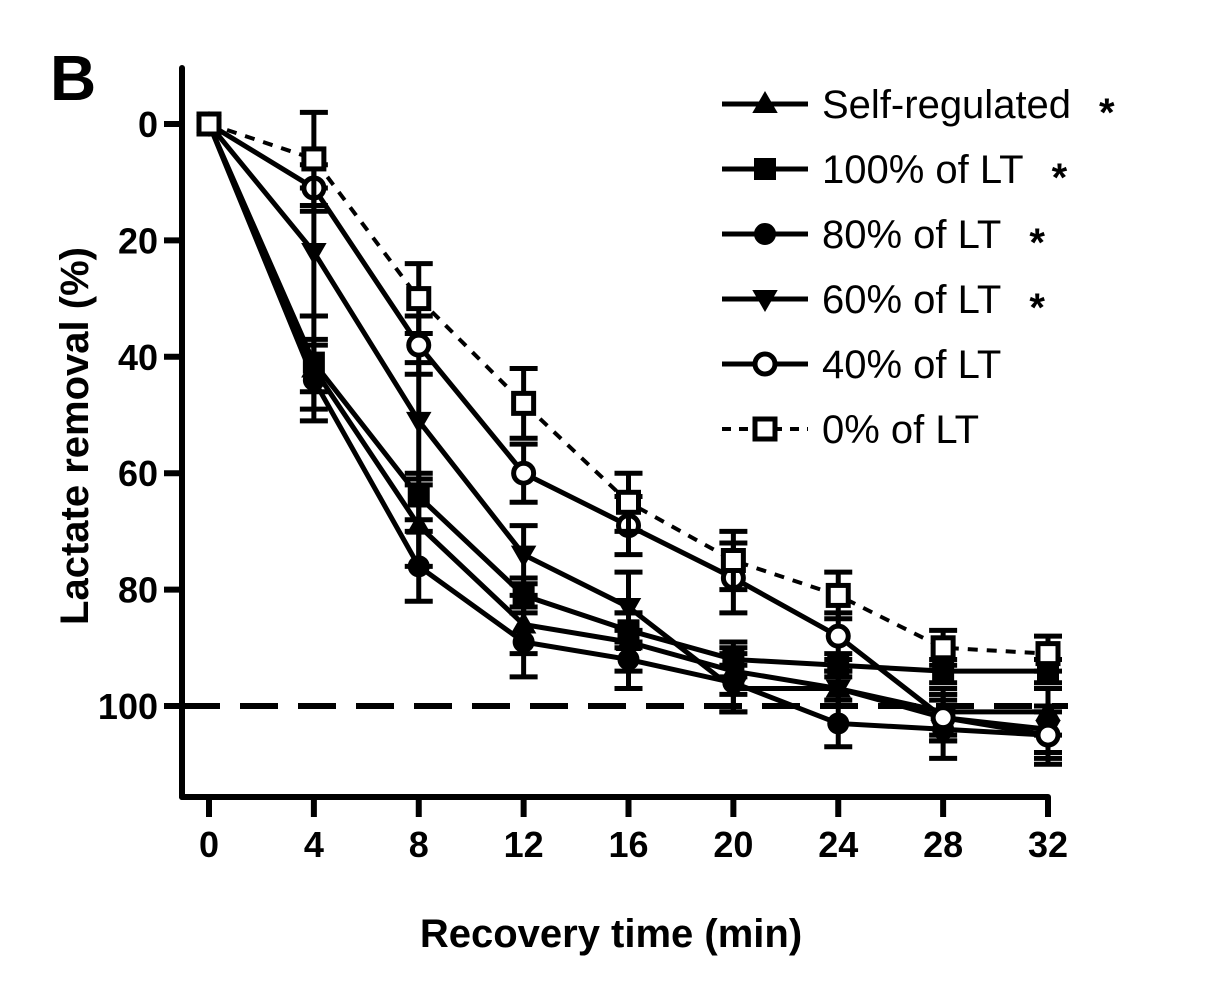 This screenshot has height=996, width=1228. I want to click on y-tick-label: 0, so click(148, 124).